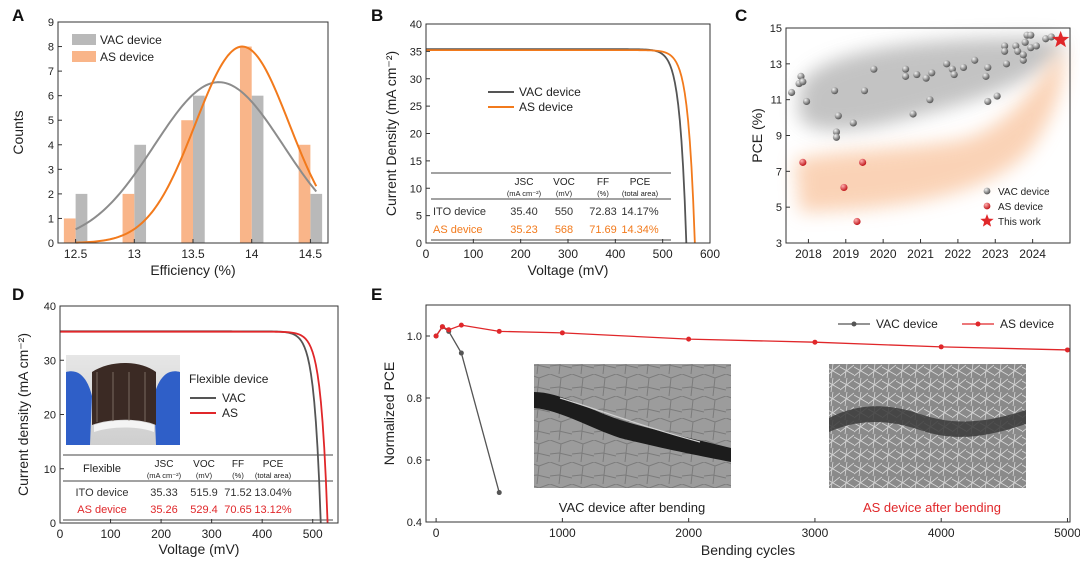 The image size is (1080, 572). I want to click on e-y-tick-label: 0.8, so click(414, 399).